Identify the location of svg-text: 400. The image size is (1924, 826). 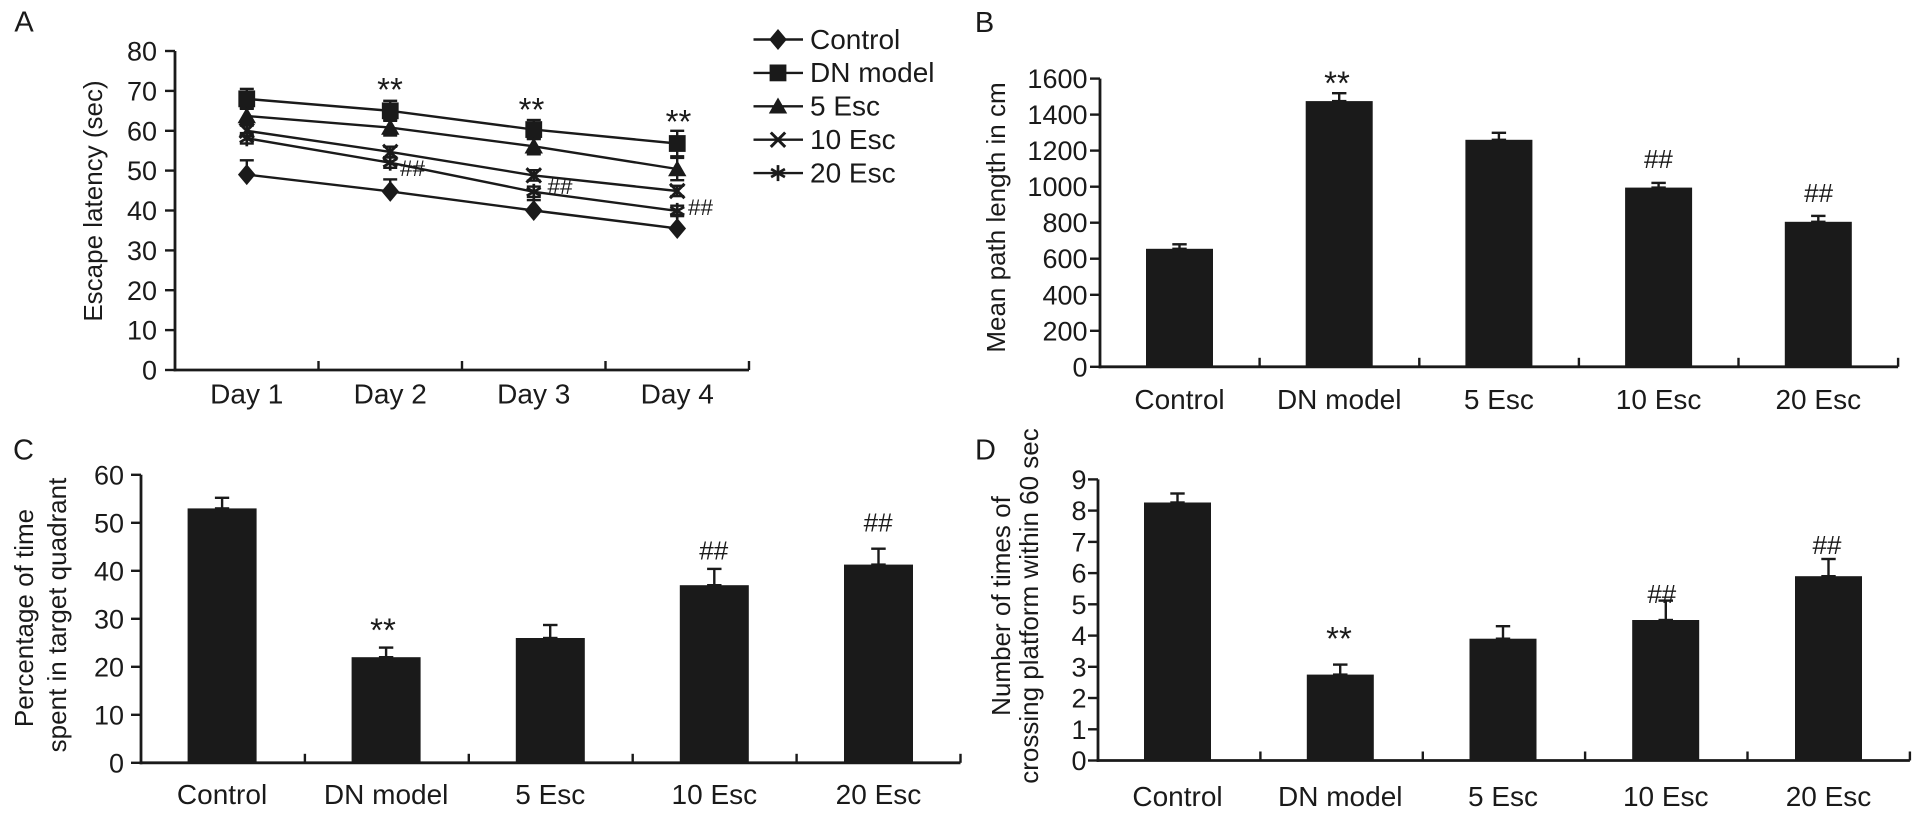
(1064, 295).